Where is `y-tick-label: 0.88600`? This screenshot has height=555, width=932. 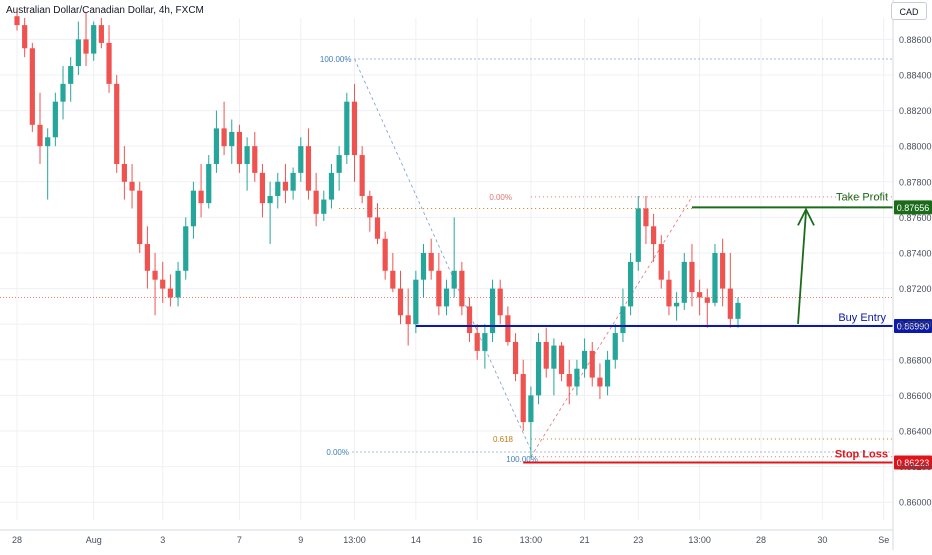
y-tick-label: 0.88600 is located at coordinates (915, 40).